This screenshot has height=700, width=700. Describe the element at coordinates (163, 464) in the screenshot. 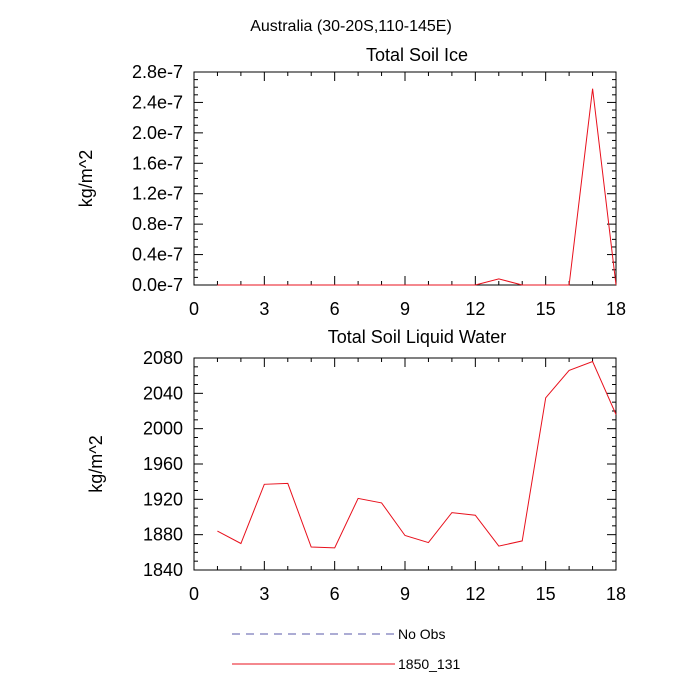

I see `y-tick-label: 1960` at that location.